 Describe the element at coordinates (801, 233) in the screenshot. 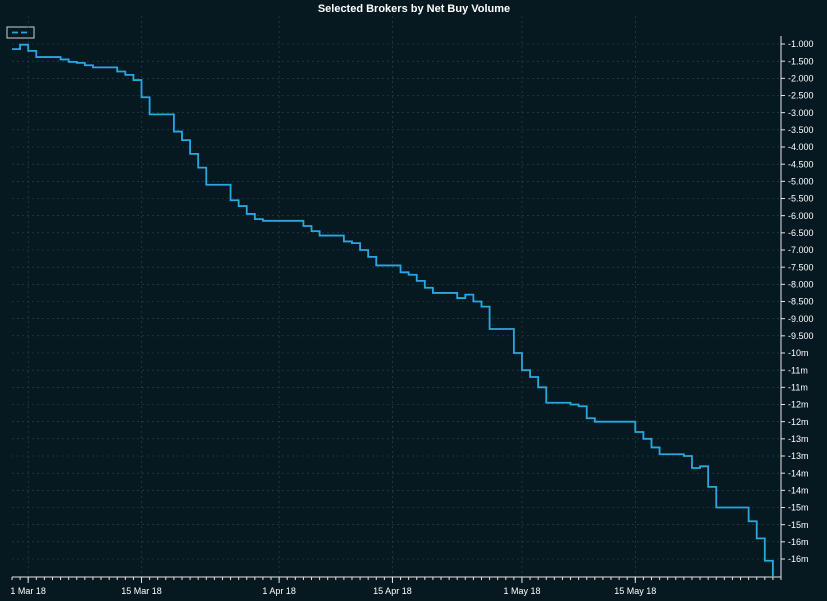

I see `y-tick-label: -6.500` at that location.